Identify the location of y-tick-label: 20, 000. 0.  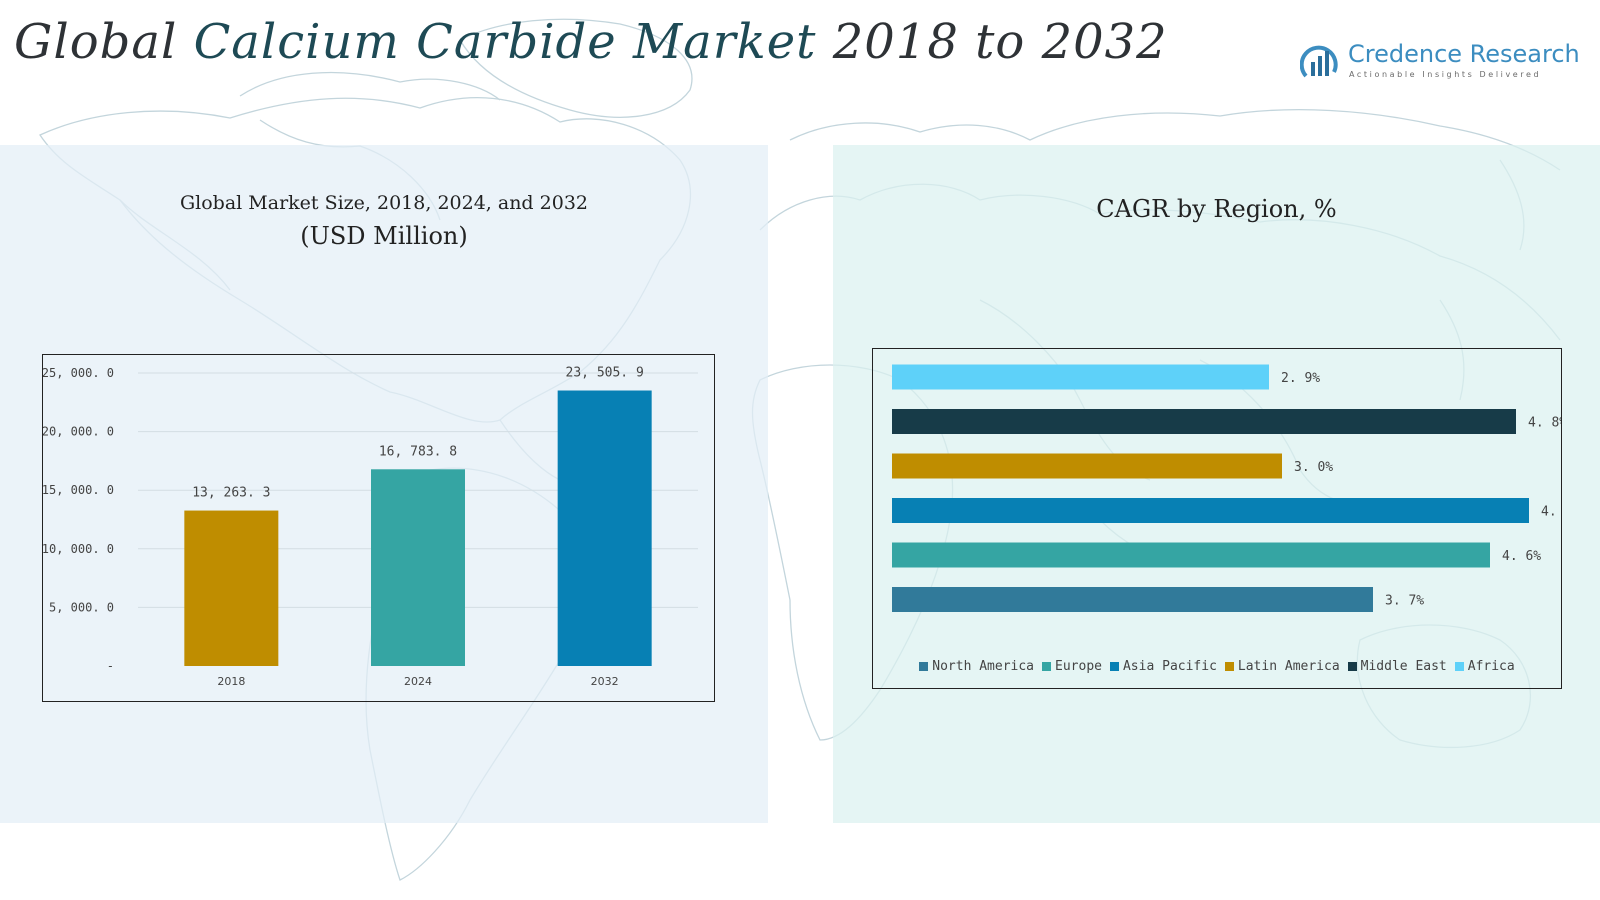
(78, 432).